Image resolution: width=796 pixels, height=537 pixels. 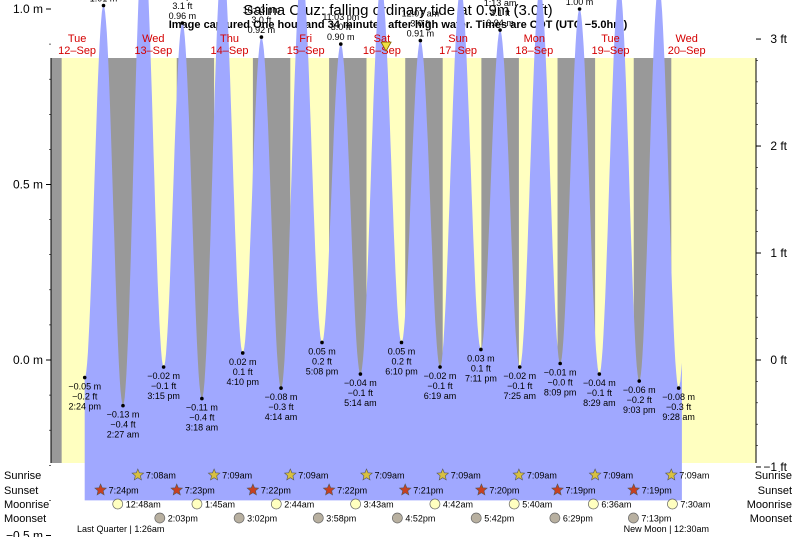 What do you see at coordinates (262, 30) in the screenshot?
I see `tide-label: 0.92 m` at bounding box center [262, 30].